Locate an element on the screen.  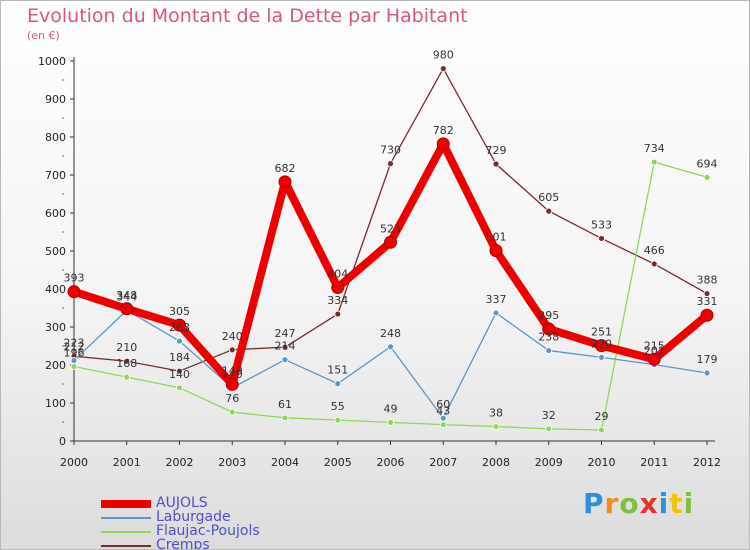
data-label: 248 is located at coordinates (390, 333).